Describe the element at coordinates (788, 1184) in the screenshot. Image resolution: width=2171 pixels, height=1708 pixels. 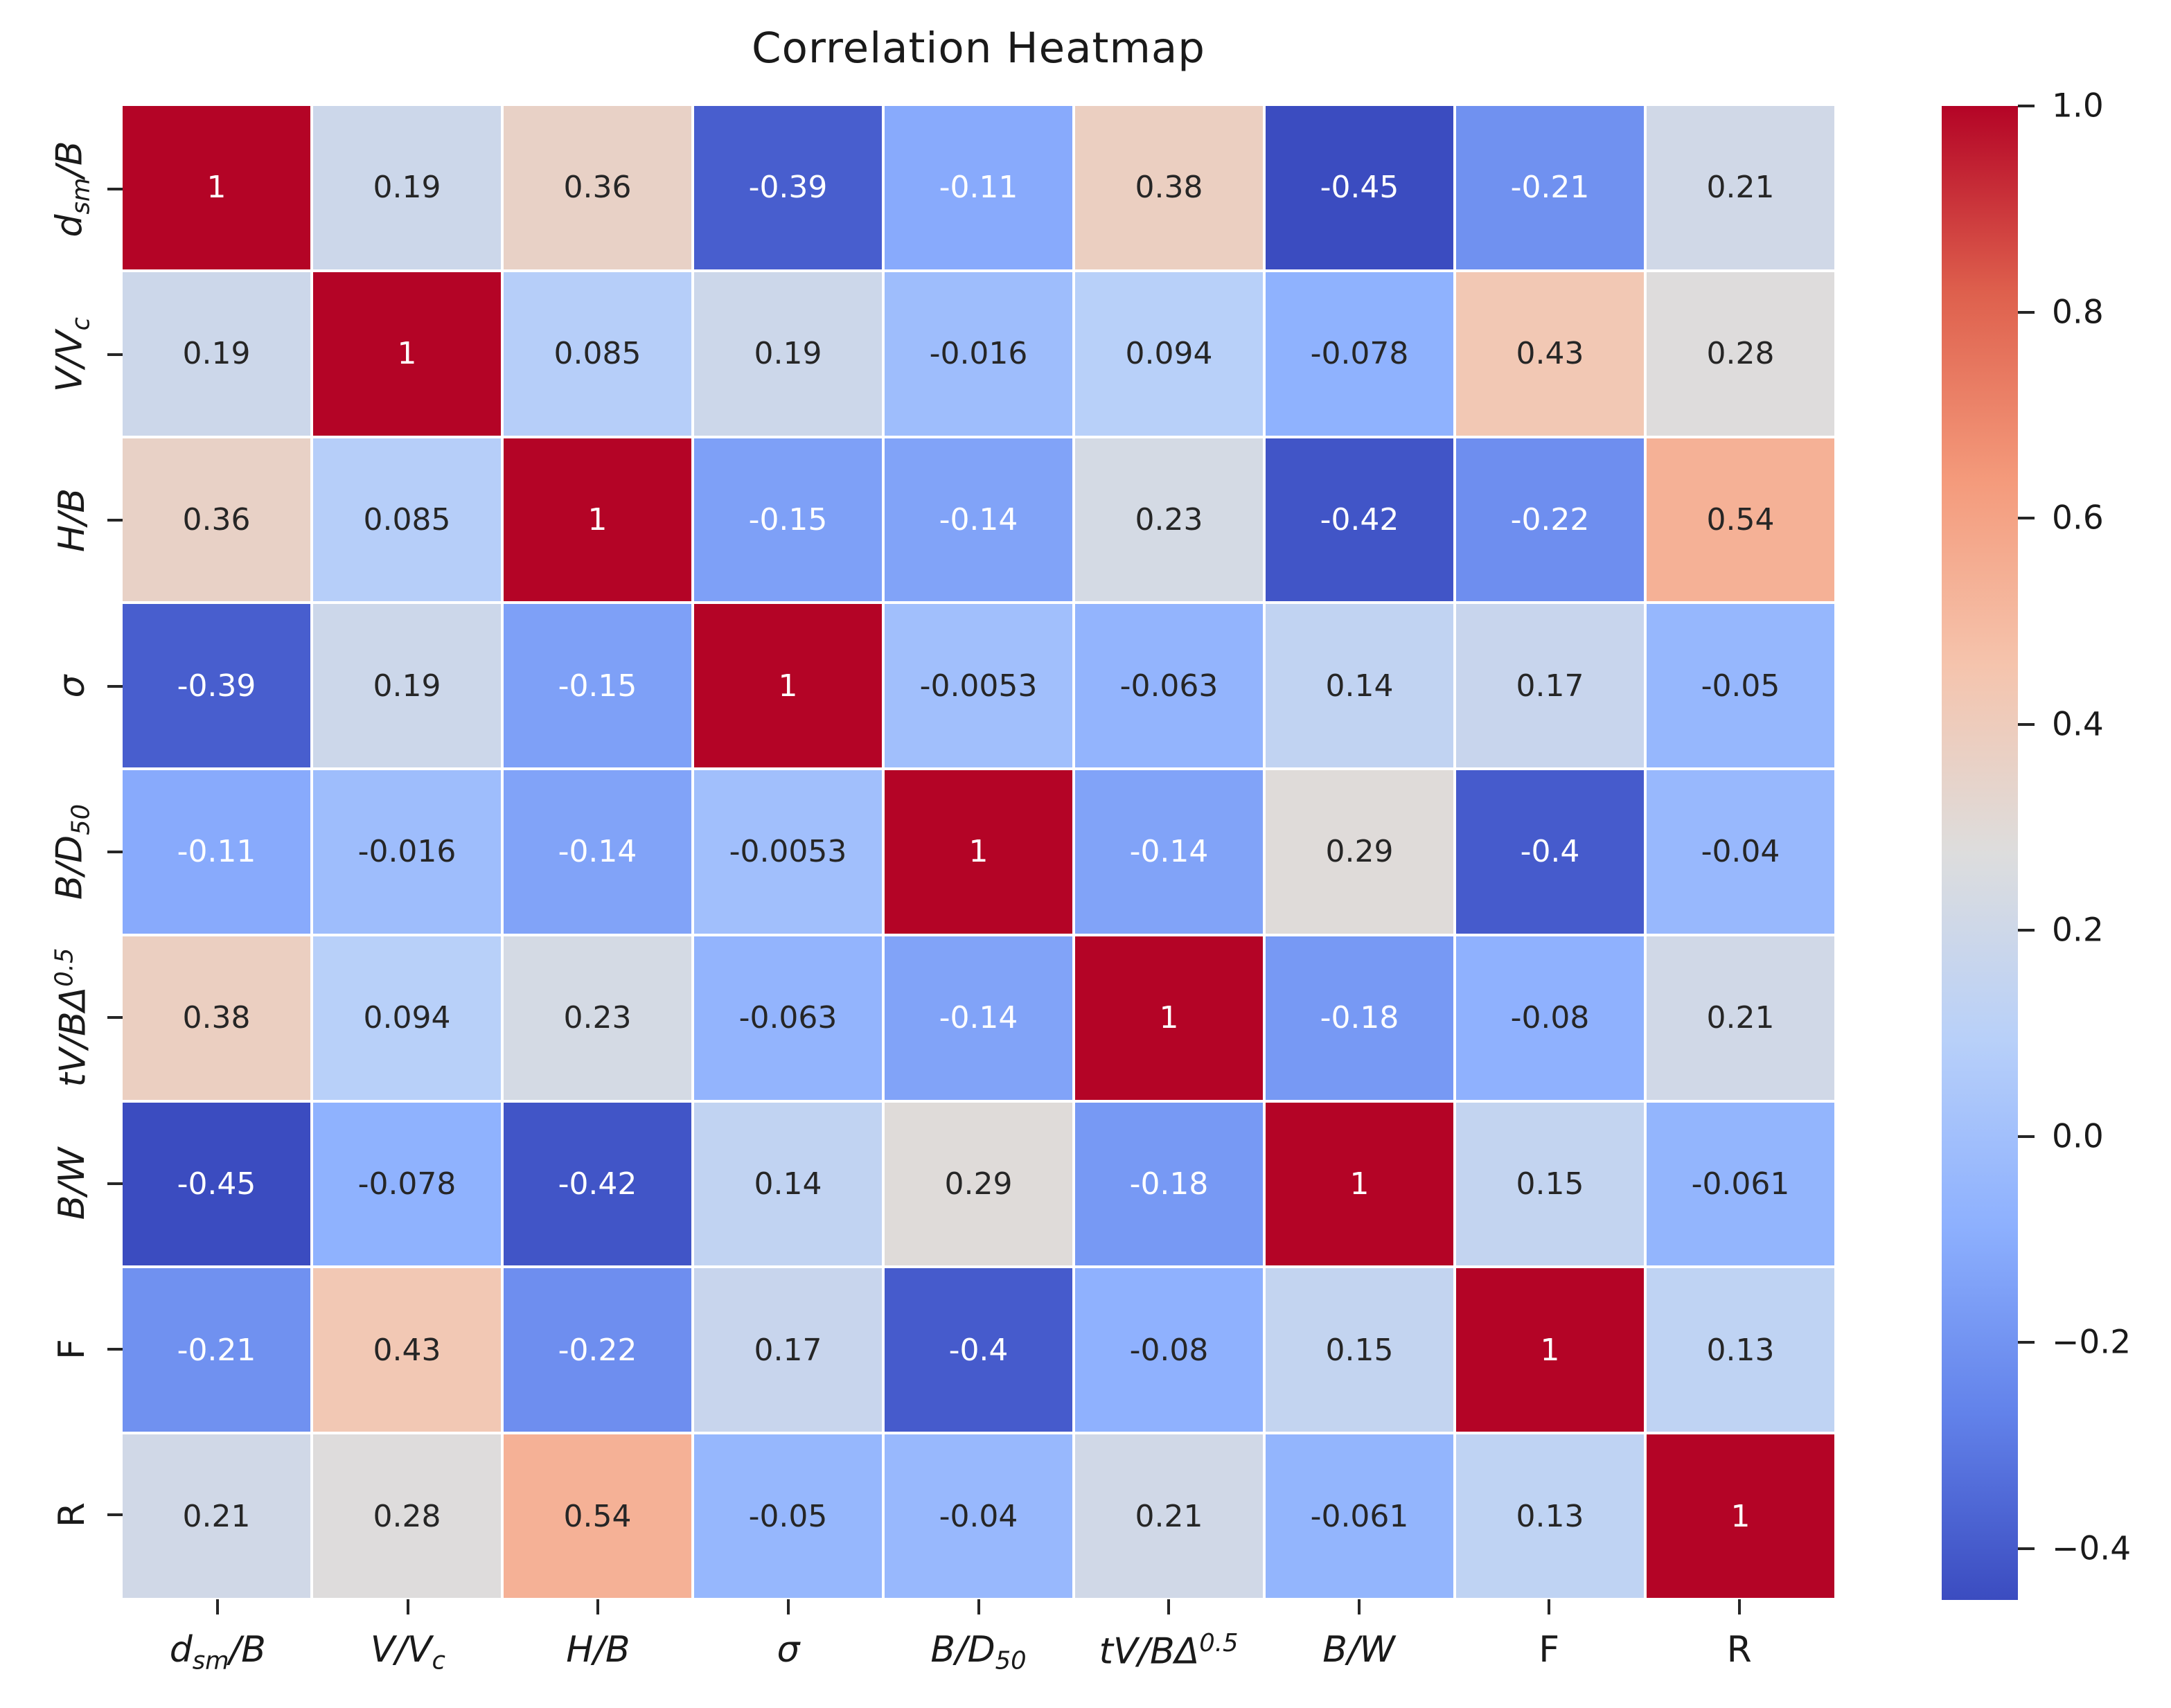
I see `heatmap-cell: 0.14` at that location.